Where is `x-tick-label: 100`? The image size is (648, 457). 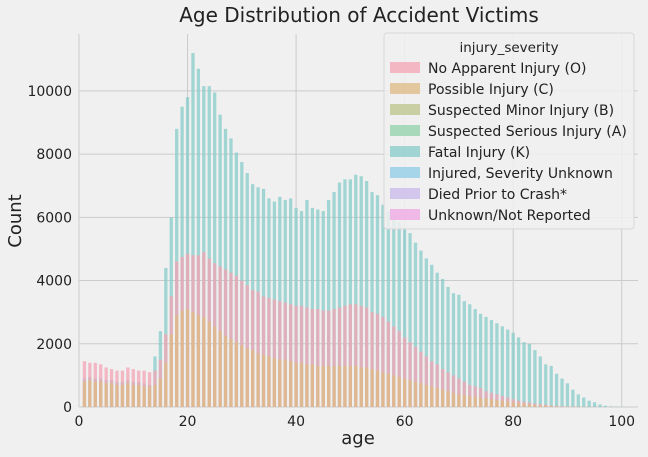 x-tick-label: 100 is located at coordinates (621, 422).